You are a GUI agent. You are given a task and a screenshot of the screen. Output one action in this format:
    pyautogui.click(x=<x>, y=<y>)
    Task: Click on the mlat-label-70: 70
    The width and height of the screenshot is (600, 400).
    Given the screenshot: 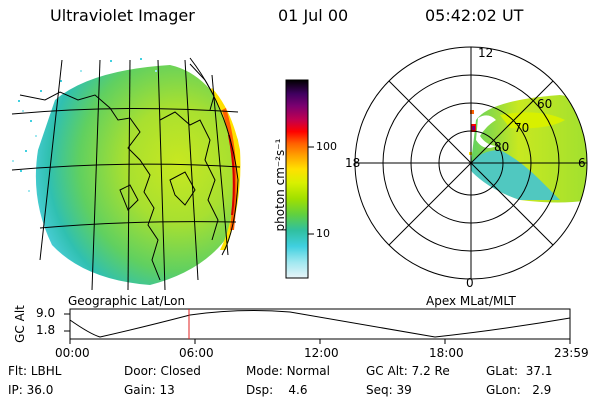 What is the action you would take?
    pyautogui.click(x=522, y=128)
    